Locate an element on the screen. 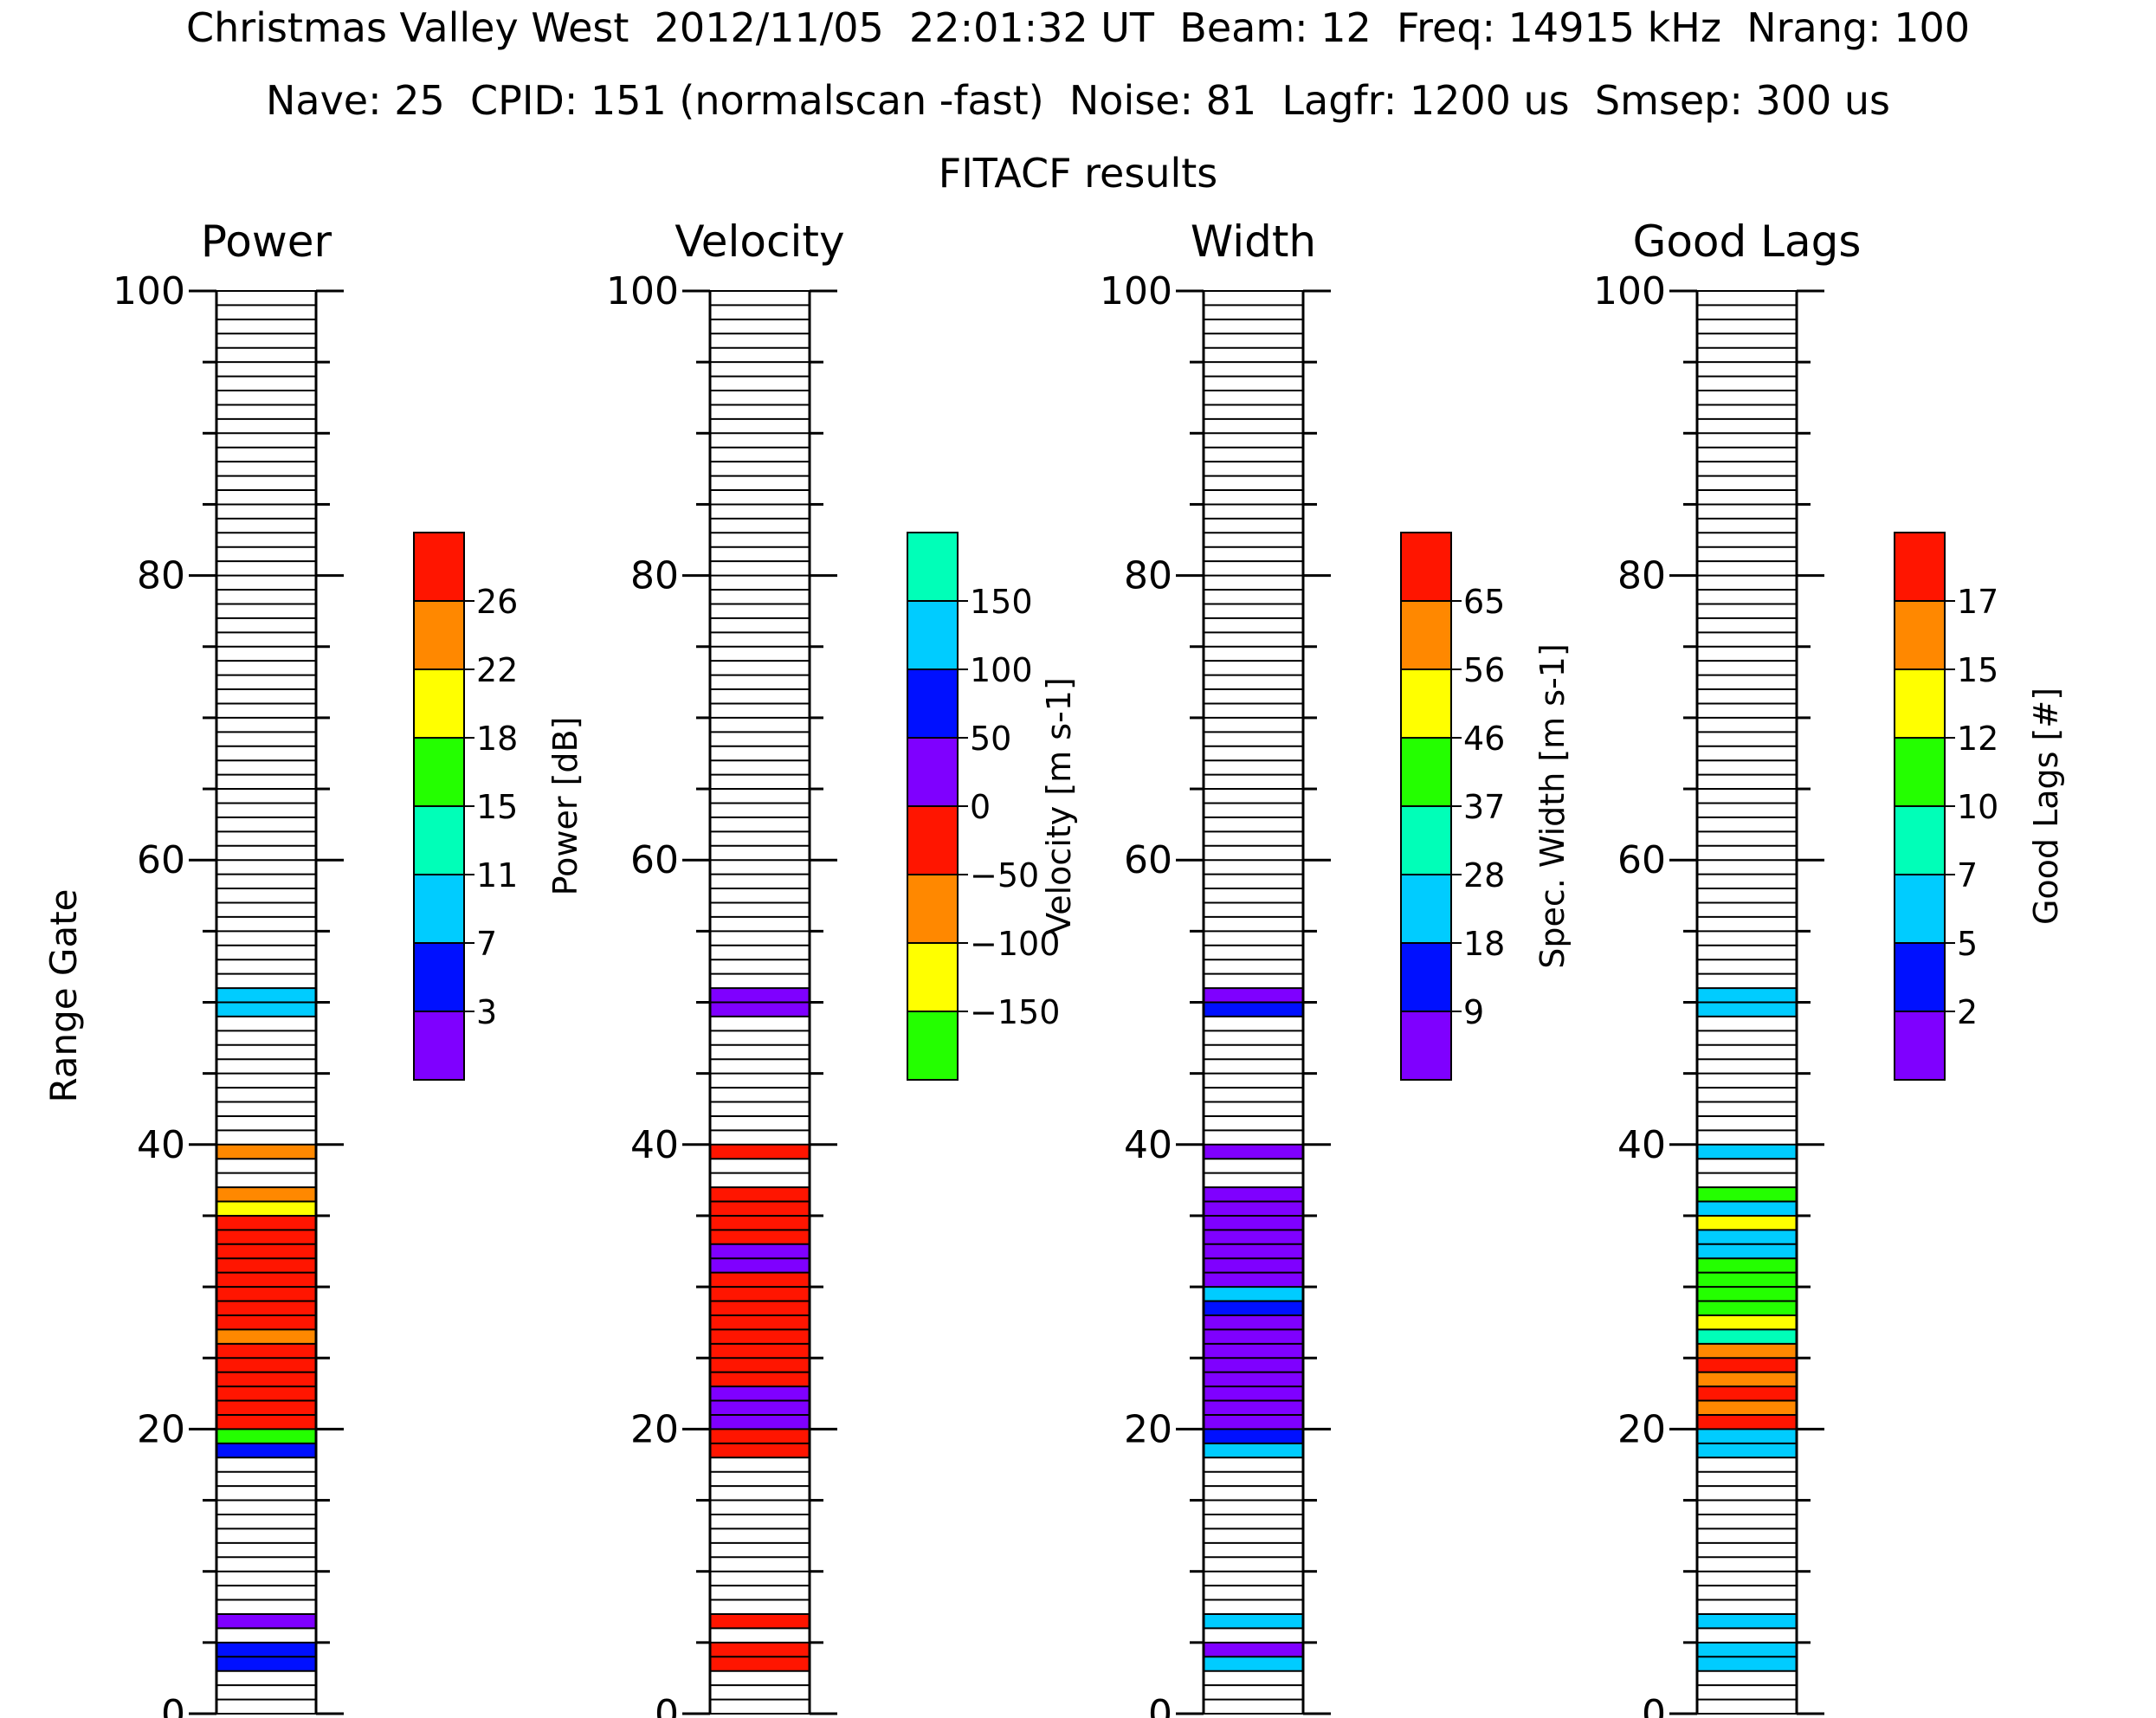 The width and height of the screenshot is (2156, 1718). colorbar-tick-label: 3 is located at coordinates (486, 1012).